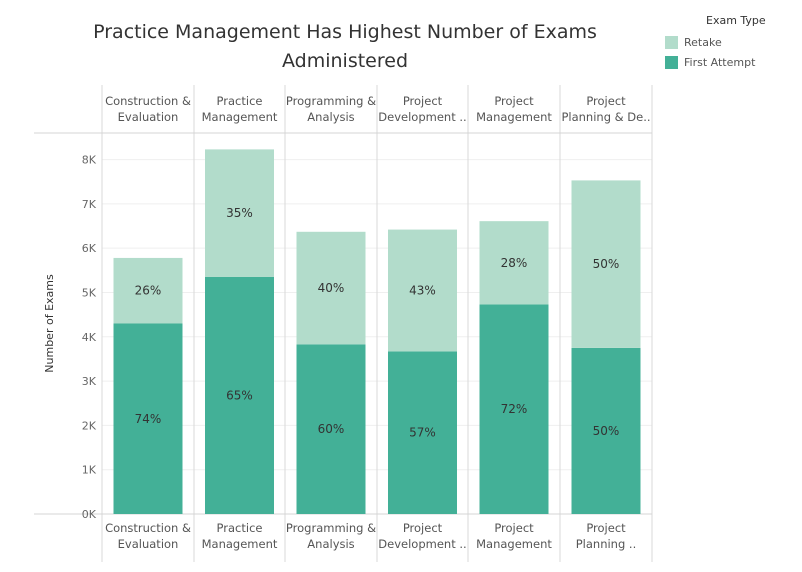 This screenshot has width=802, height=572. I want to click on data-label: 35%, so click(239, 213).